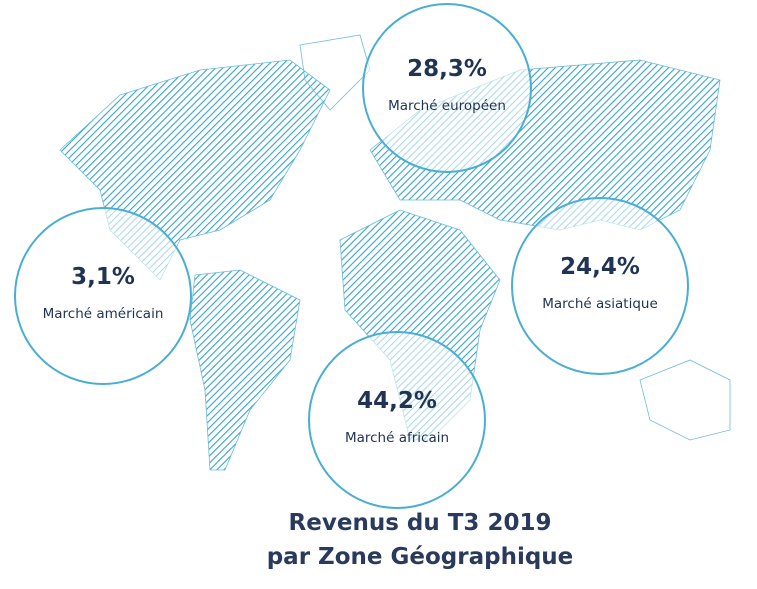  Describe the element at coordinates (397, 401) in the screenshot. I see `region-value: 44,2%` at that location.